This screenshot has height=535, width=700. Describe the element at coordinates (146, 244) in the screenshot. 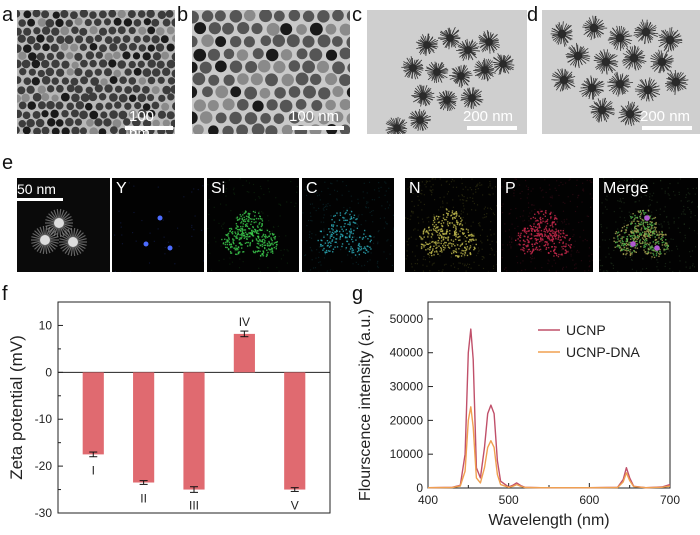

I see `y-signal` at that location.